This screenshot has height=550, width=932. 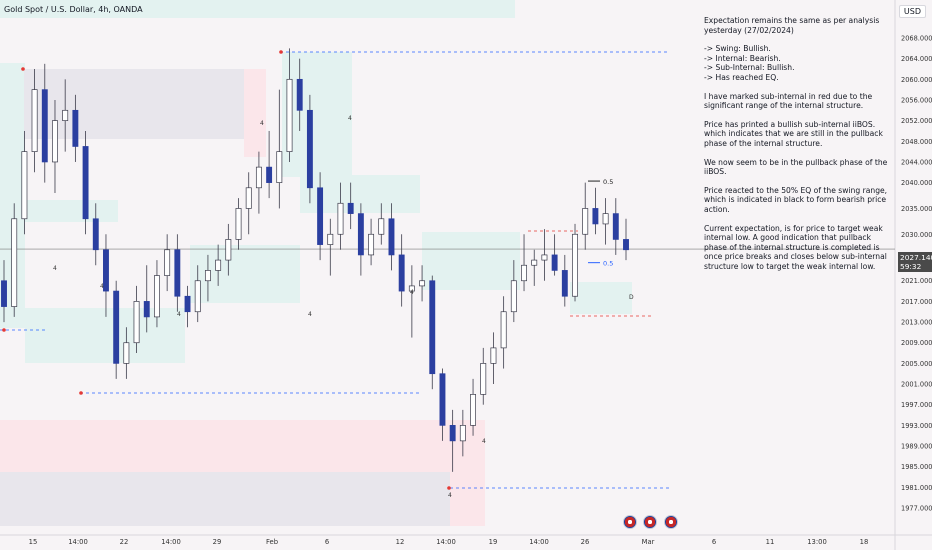 What do you see at coordinates (217, 542) in the screenshot?
I see `time-tick-label: 29` at bounding box center [217, 542].